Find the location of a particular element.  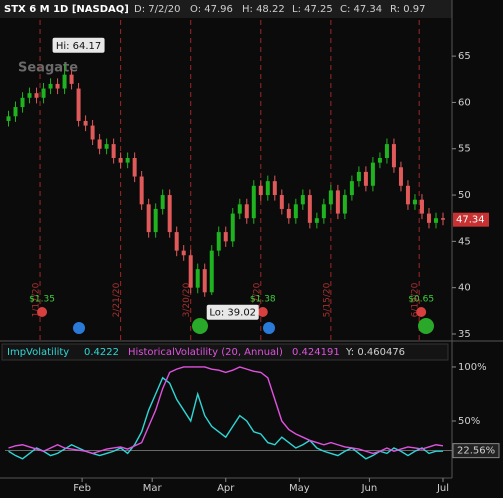

x-tick-label: Apr is located at coordinates (226, 488).